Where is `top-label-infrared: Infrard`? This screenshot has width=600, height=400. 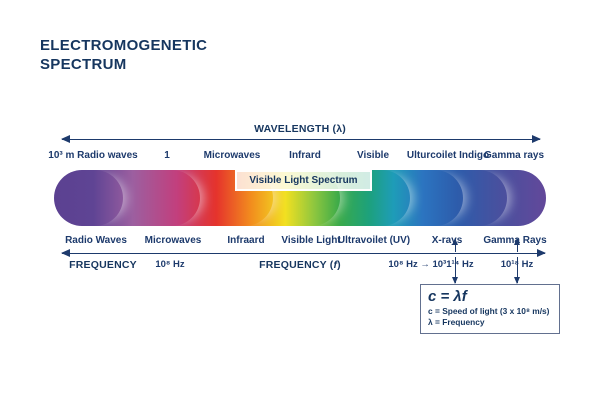 top-label-infrared: Infrard is located at coordinates (305, 155).